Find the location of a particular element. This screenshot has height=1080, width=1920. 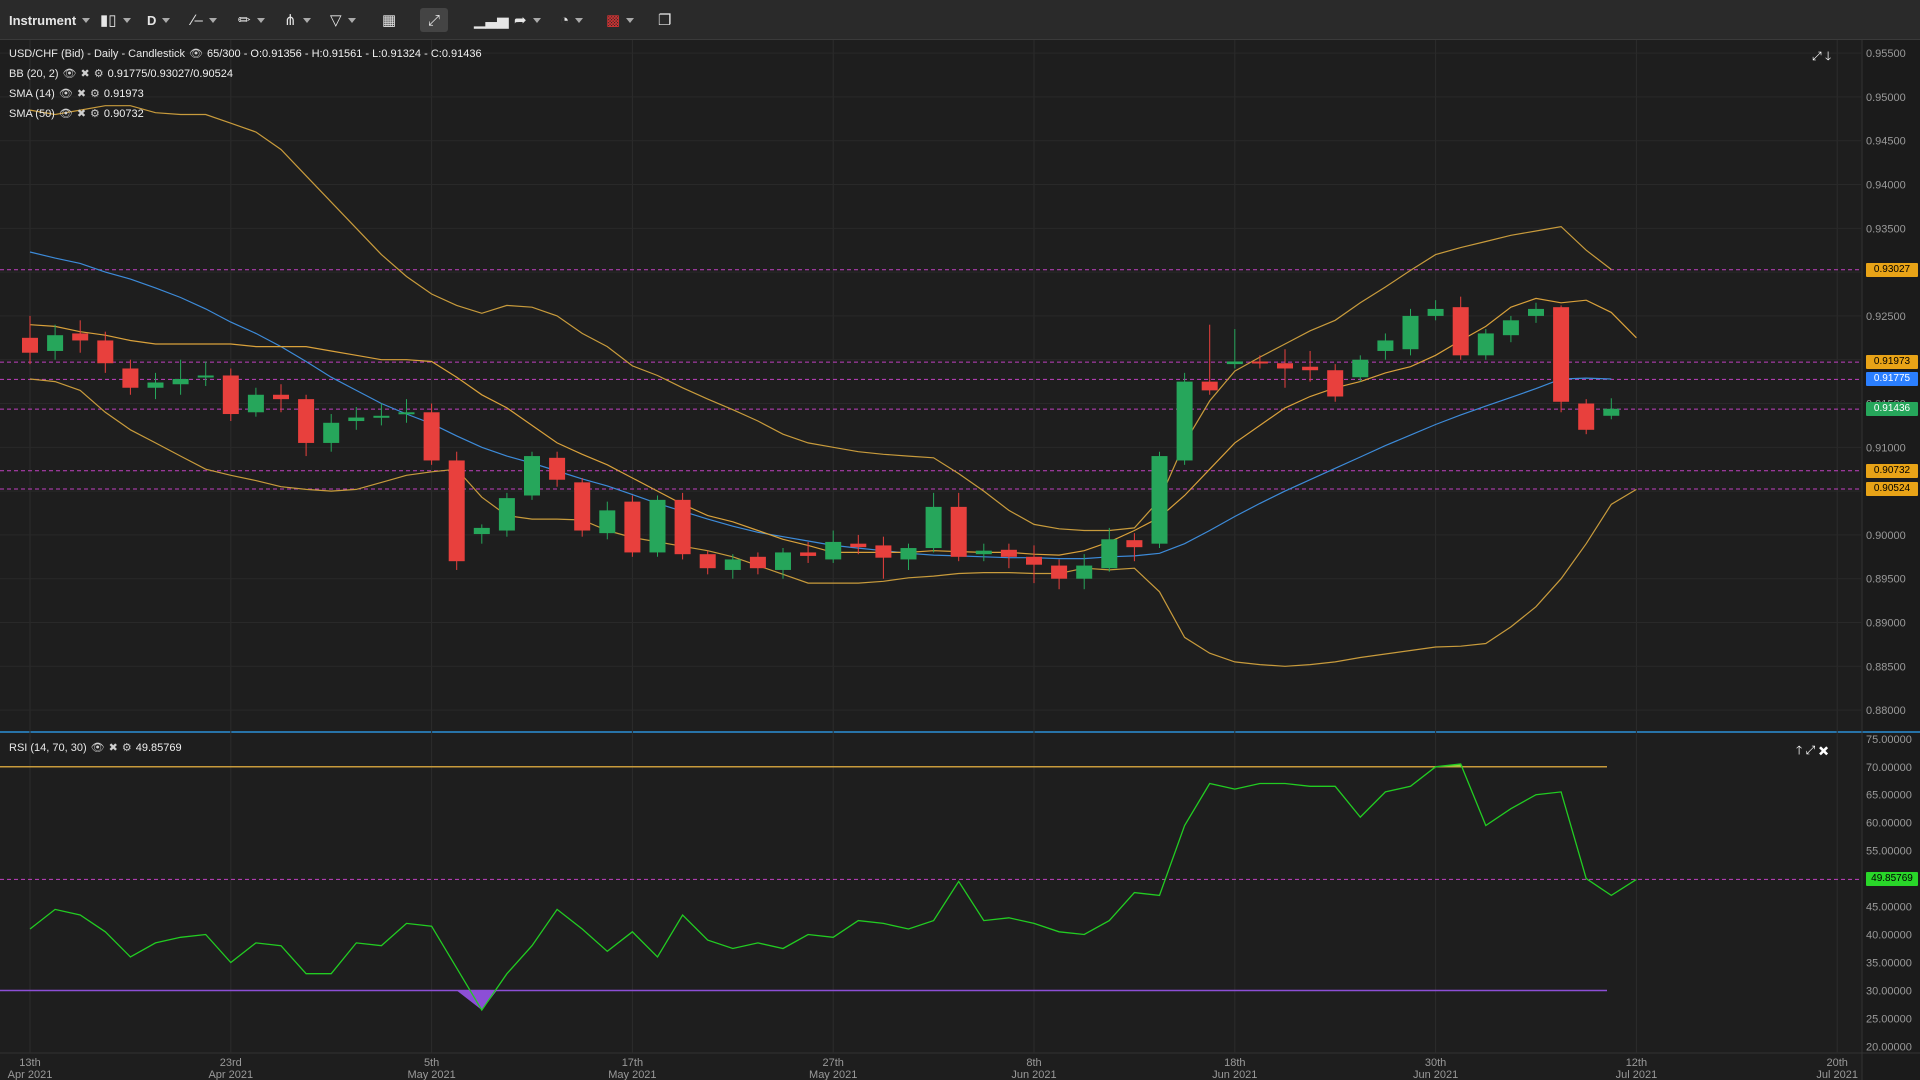

sma14-legend-label: SMA (14) is located at coordinates (32, 93).